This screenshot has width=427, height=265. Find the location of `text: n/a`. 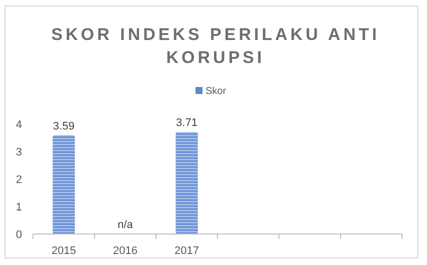

text: n/a is located at coordinates (125, 225).